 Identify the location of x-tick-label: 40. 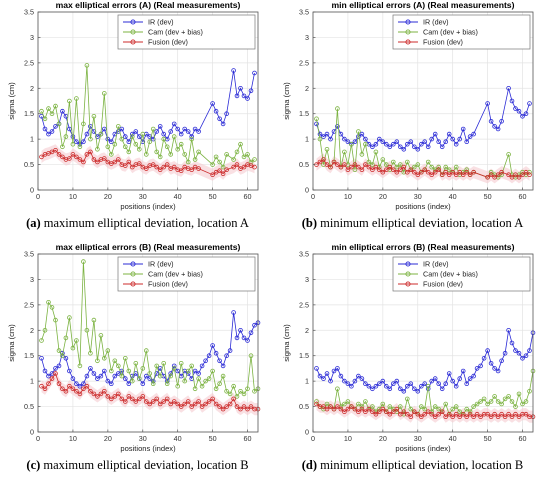
(178, 438).